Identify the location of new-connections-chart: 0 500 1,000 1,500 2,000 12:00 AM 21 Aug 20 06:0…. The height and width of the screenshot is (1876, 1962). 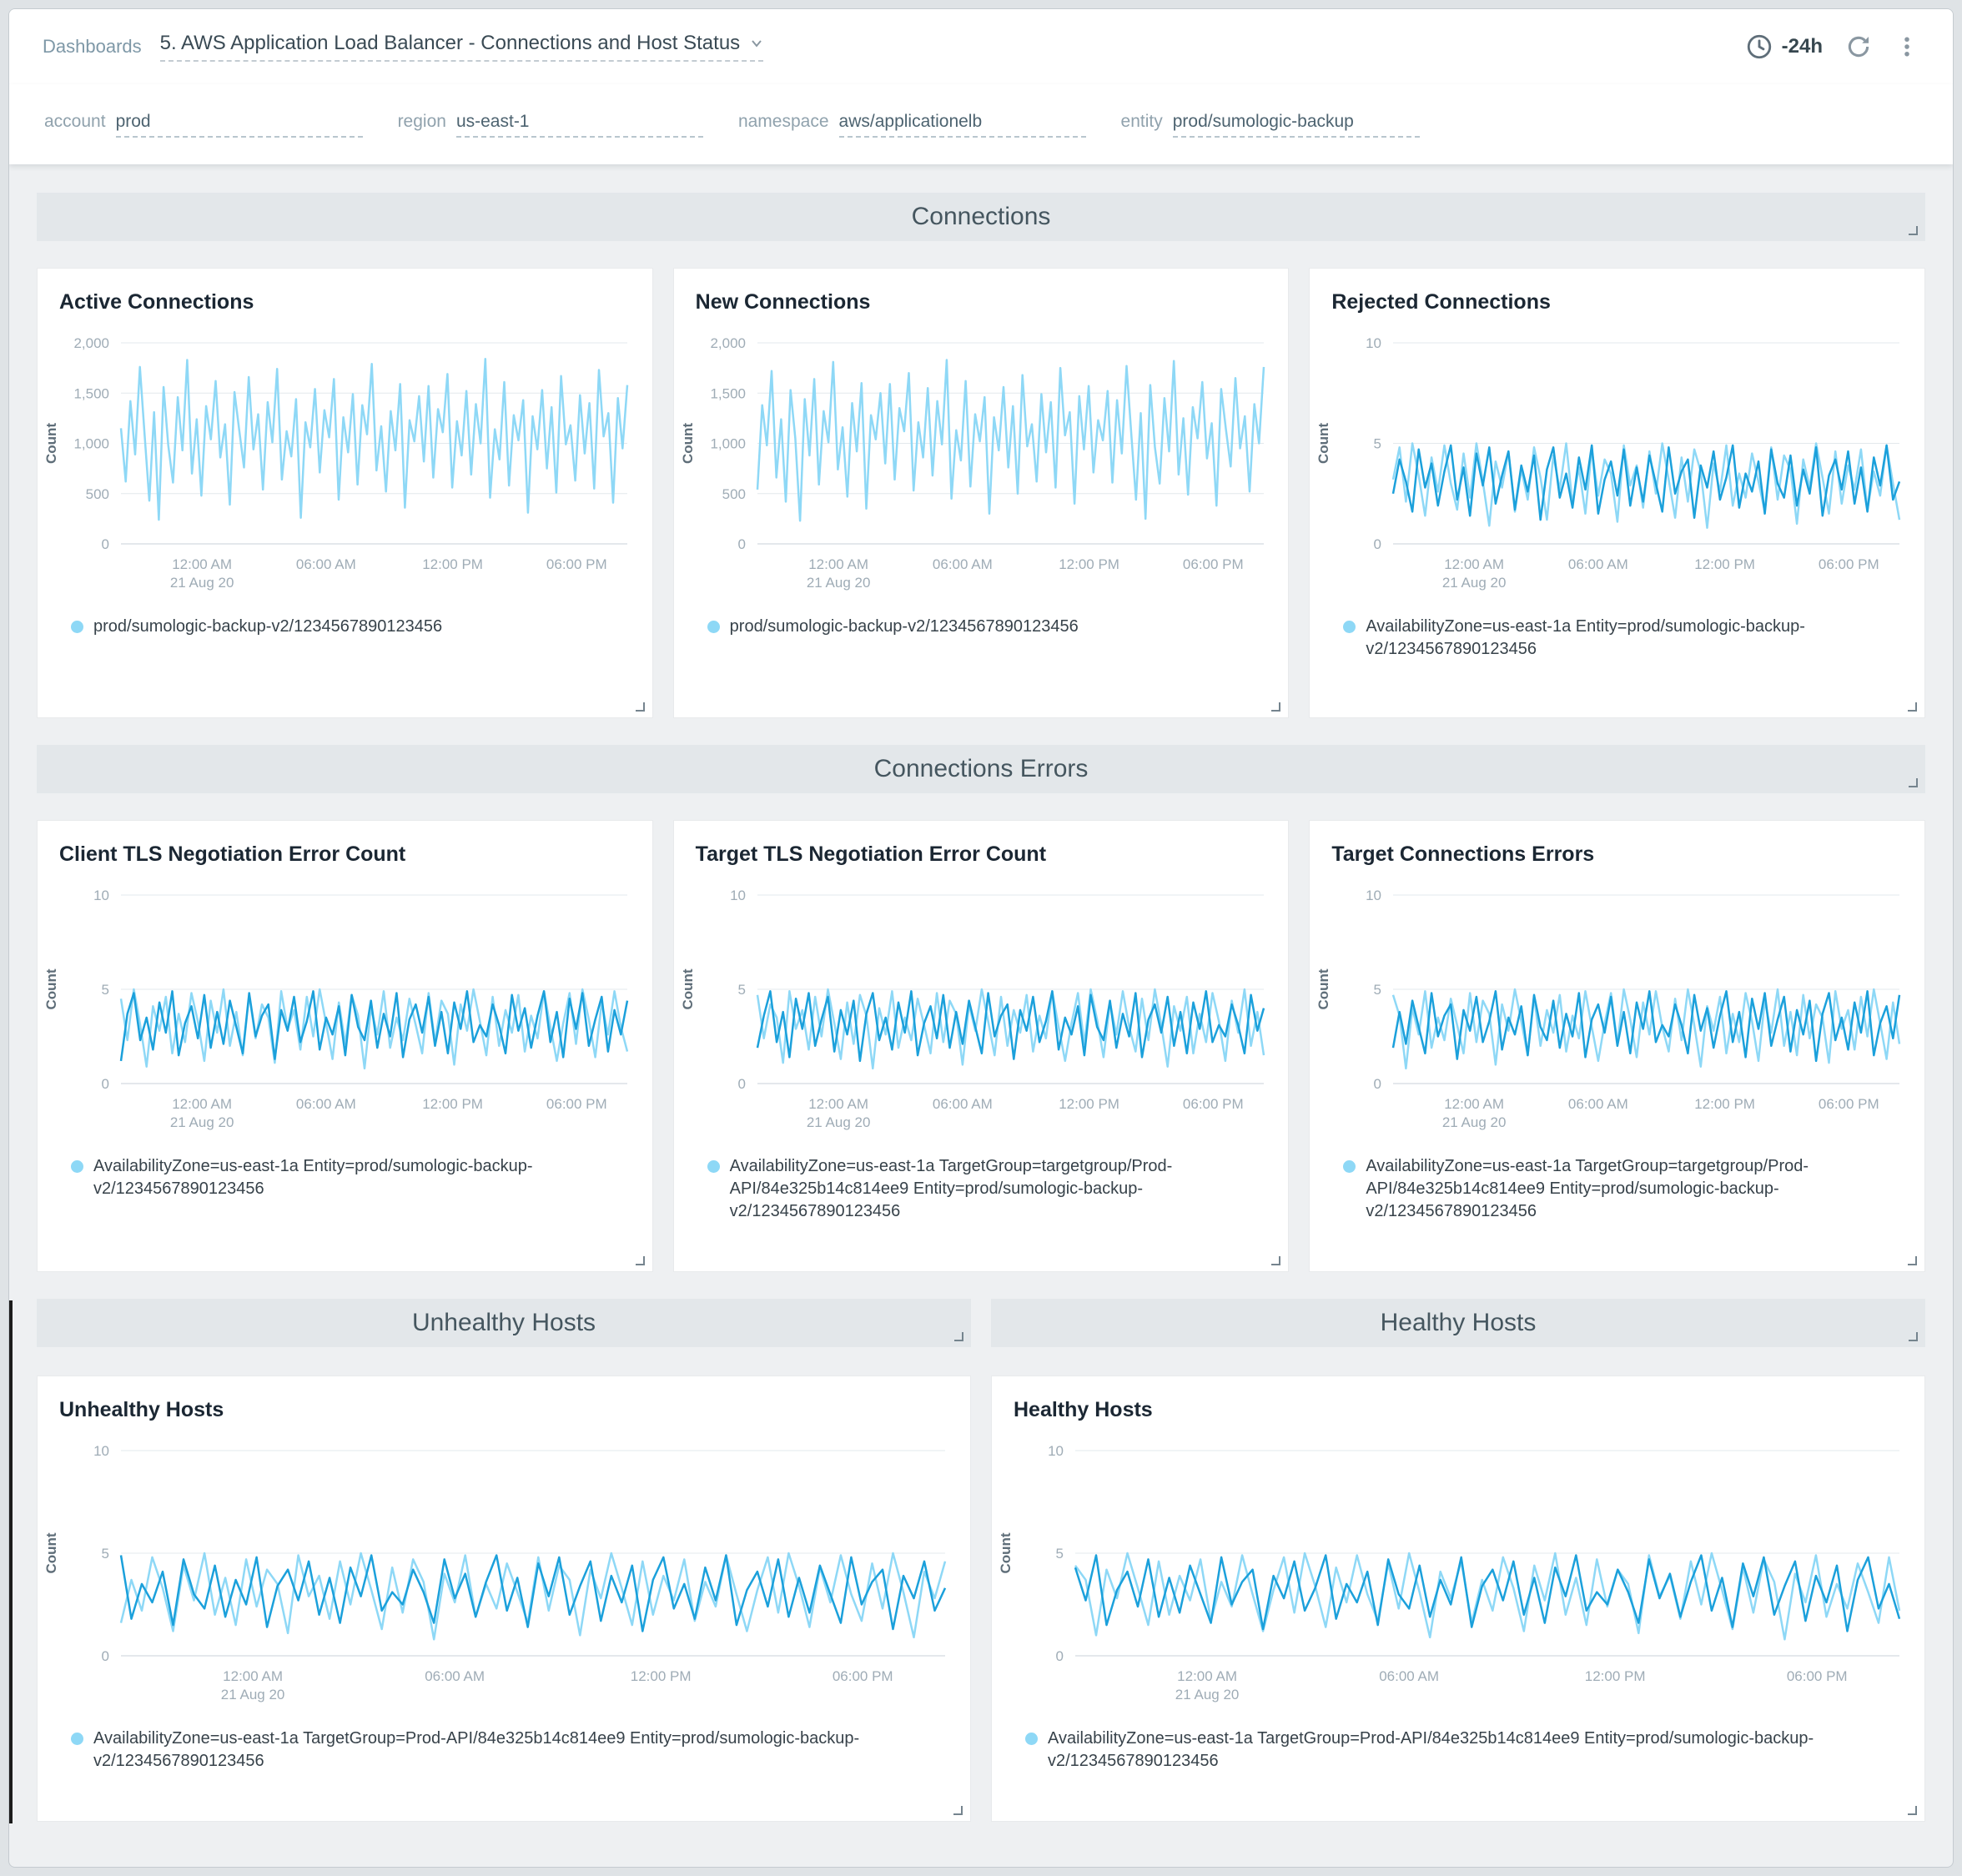
(981, 467).